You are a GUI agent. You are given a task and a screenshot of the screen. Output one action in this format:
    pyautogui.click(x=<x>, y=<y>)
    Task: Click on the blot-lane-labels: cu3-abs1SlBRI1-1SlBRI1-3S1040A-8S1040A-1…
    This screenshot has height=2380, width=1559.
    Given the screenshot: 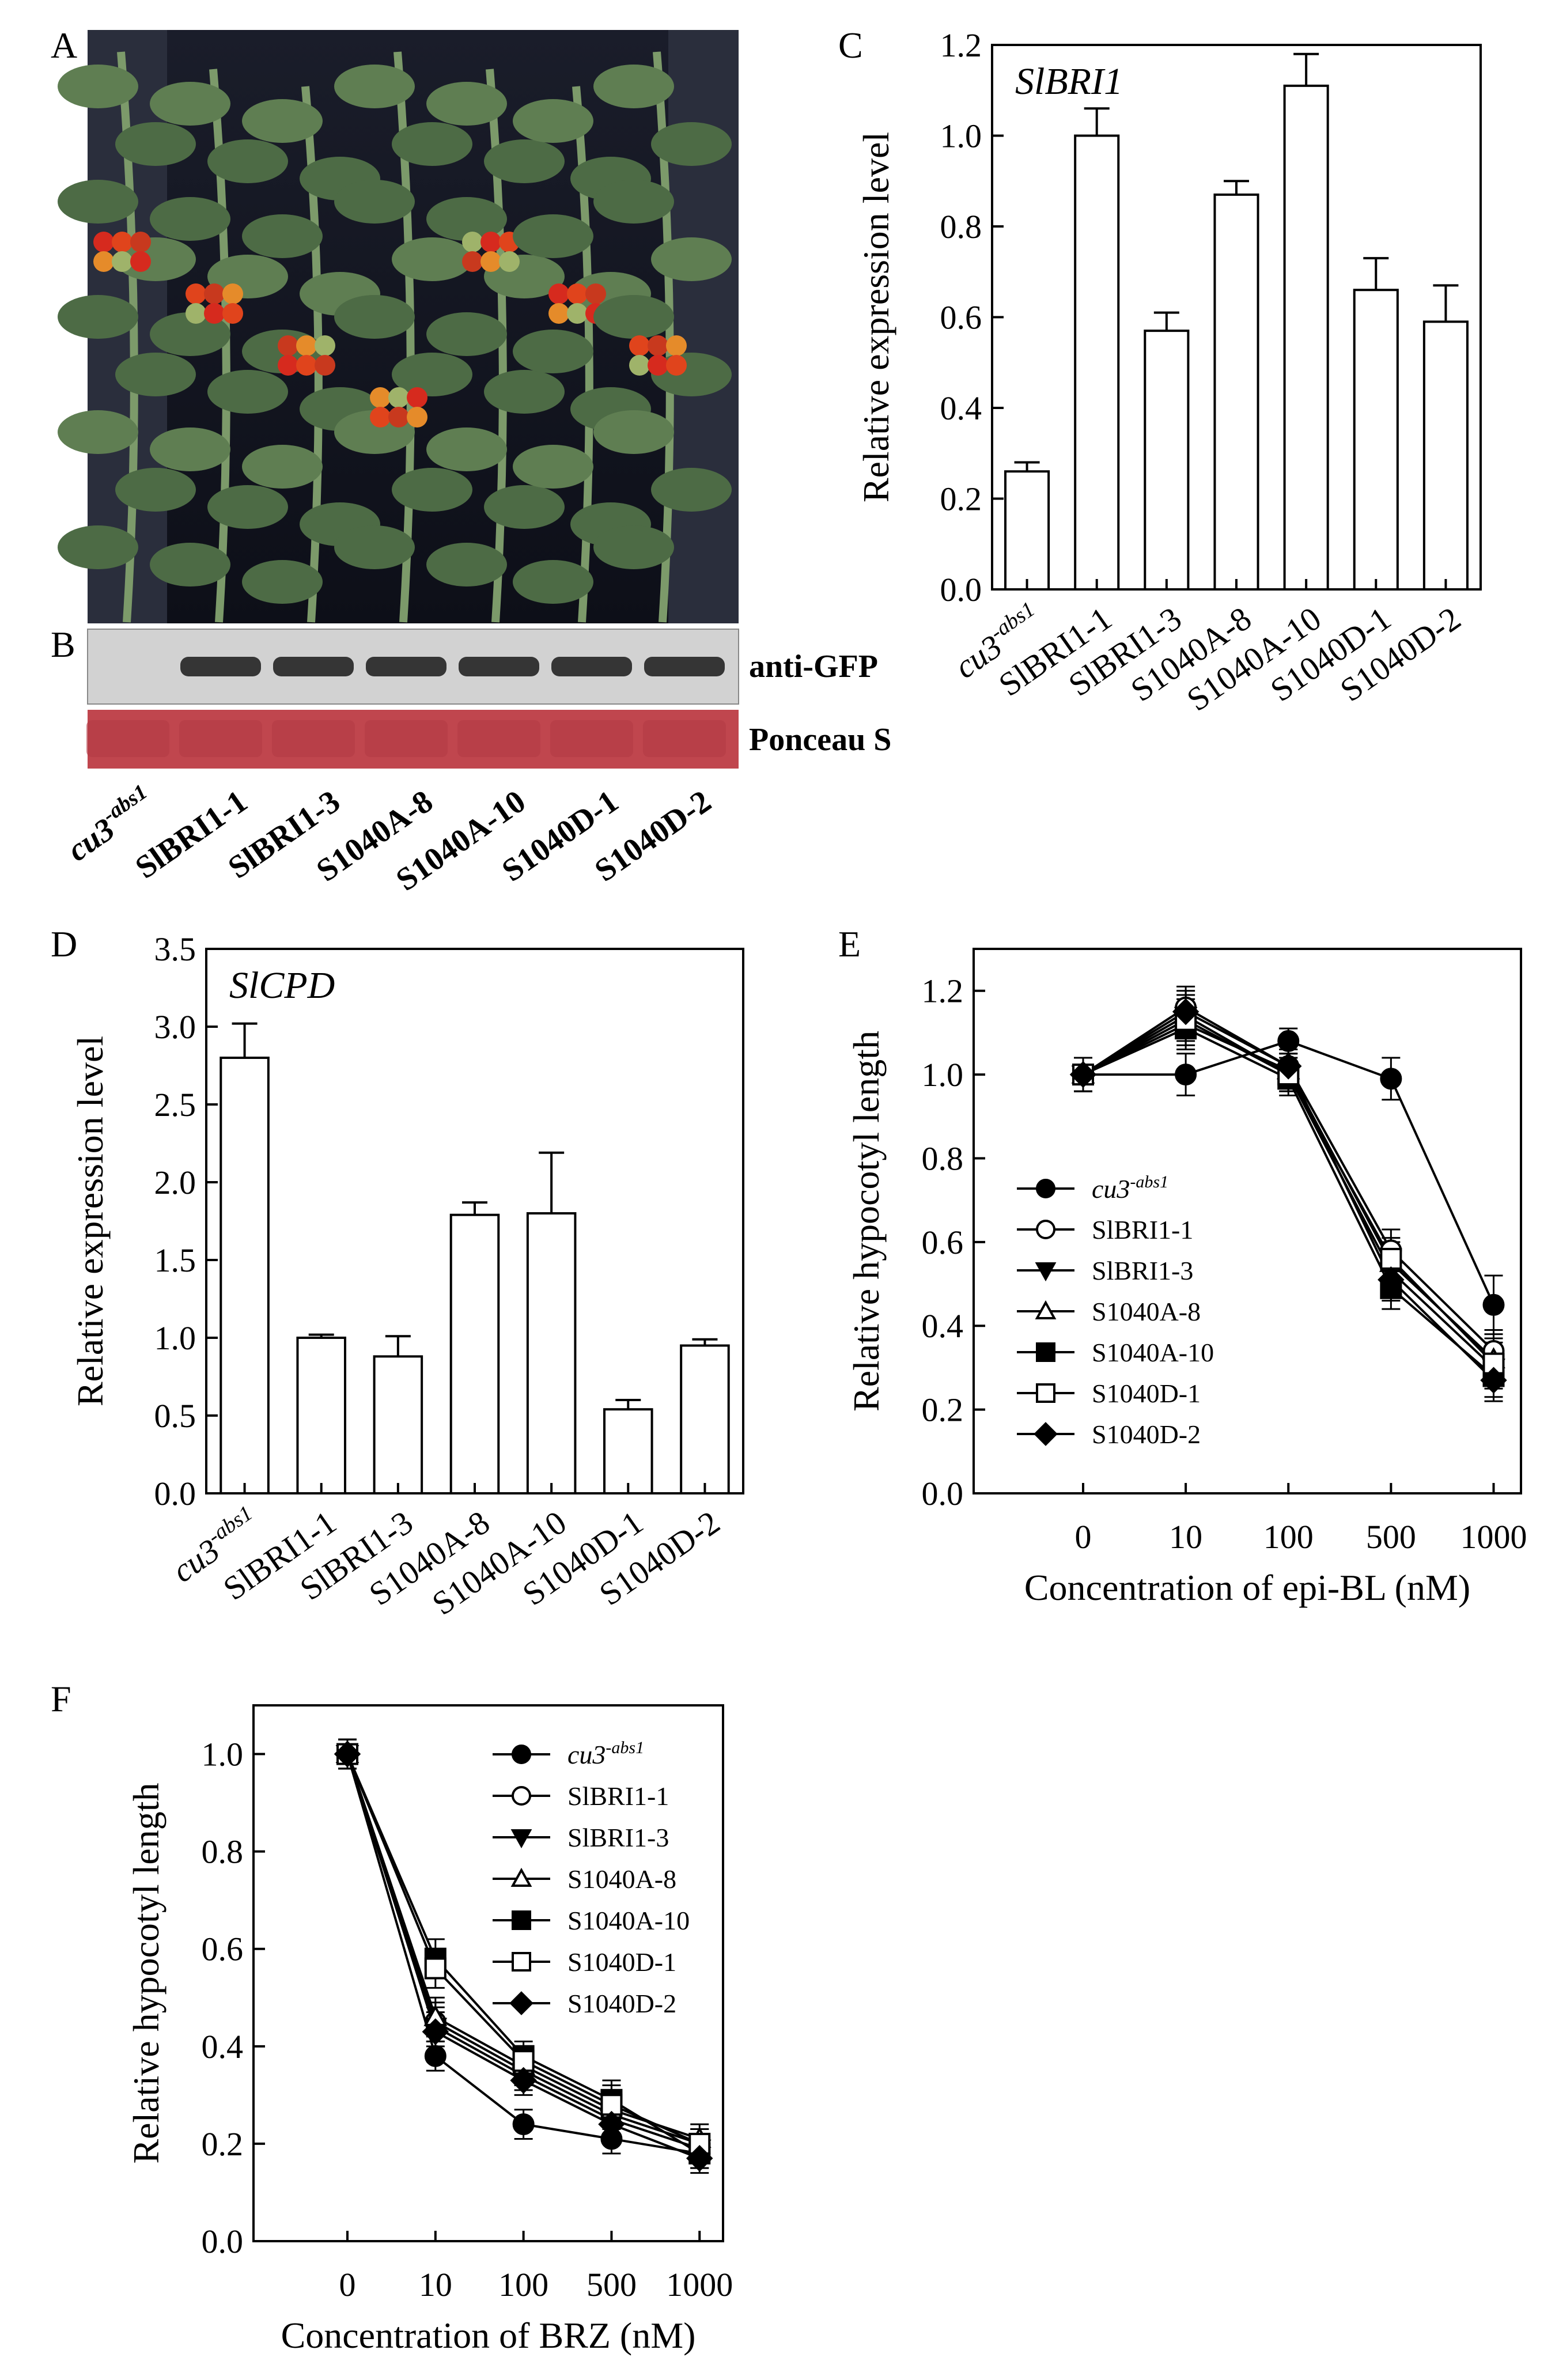 What is the action you would take?
    pyautogui.click(x=390, y=839)
    